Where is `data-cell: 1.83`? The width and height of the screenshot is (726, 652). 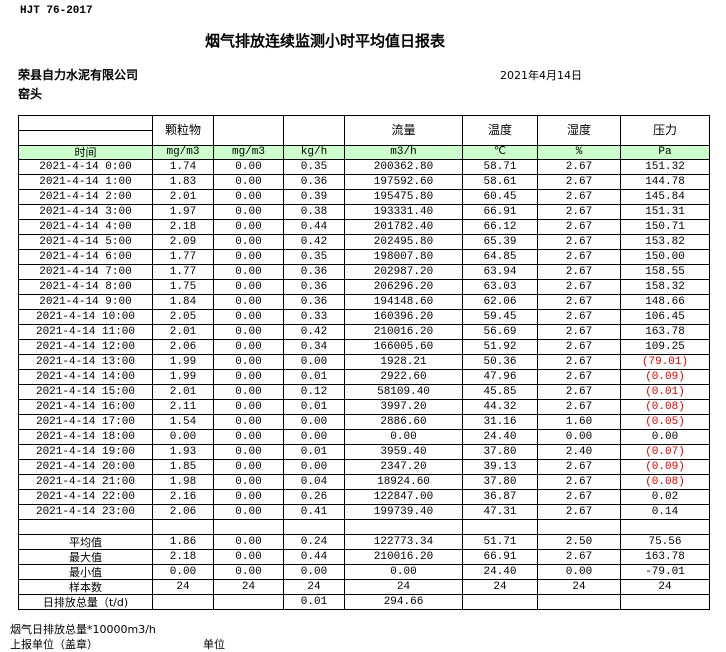
data-cell: 1.83 is located at coordinates (183, 182).